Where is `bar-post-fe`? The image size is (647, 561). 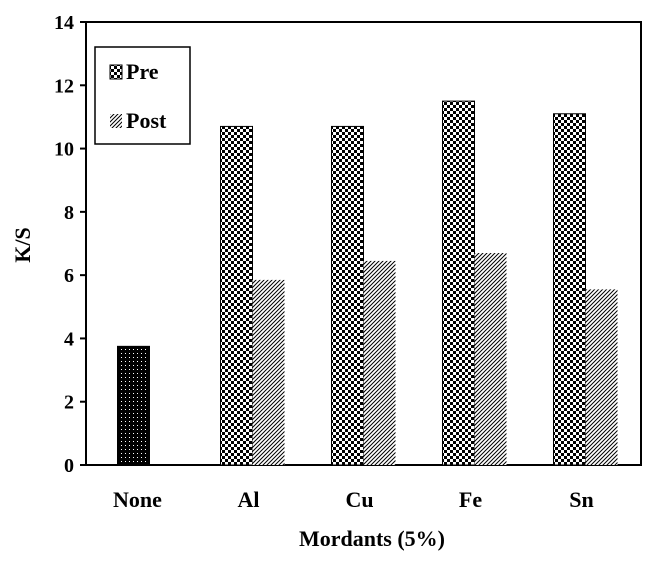
bar-post-fe is located at coordinates (490, 358).